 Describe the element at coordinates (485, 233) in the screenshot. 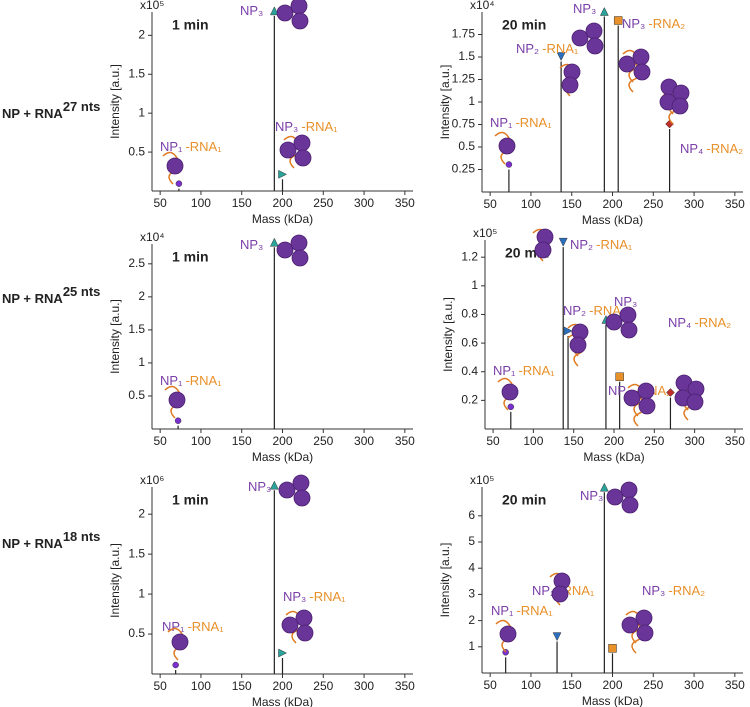

I see `multiplier: x10⁵` at that location.